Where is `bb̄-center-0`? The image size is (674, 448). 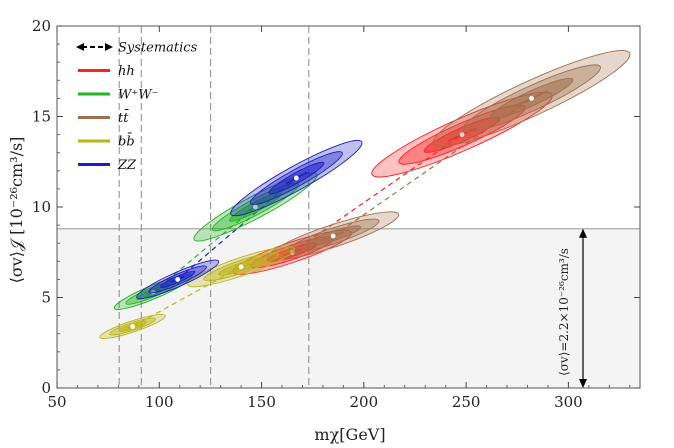
bb̄-center-0 is located at coordinates (133, 326).